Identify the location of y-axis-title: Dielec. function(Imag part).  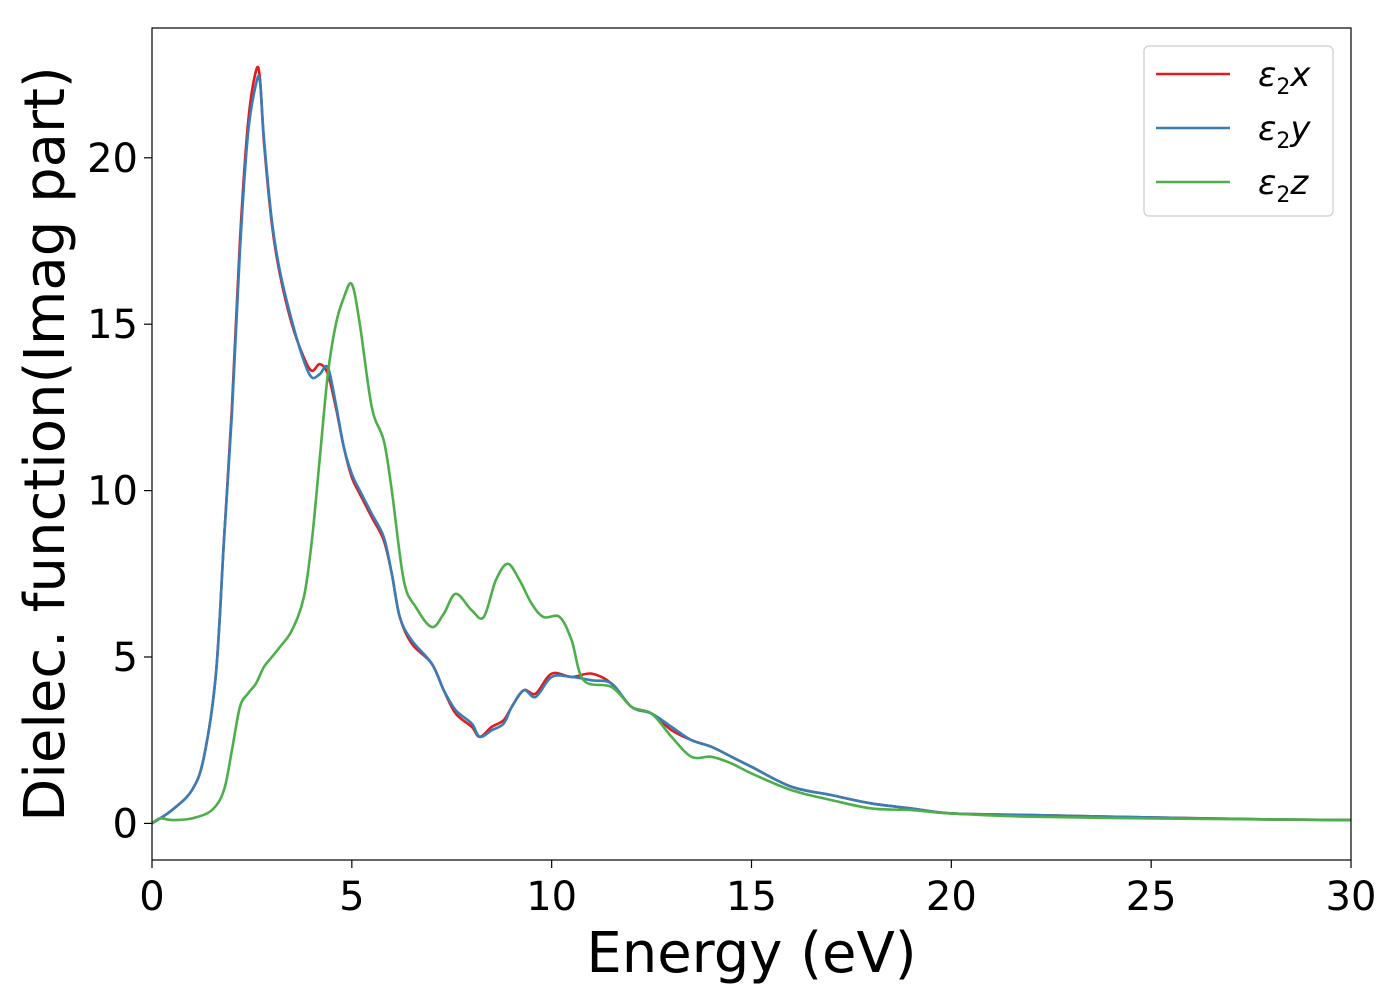
(45, 444).